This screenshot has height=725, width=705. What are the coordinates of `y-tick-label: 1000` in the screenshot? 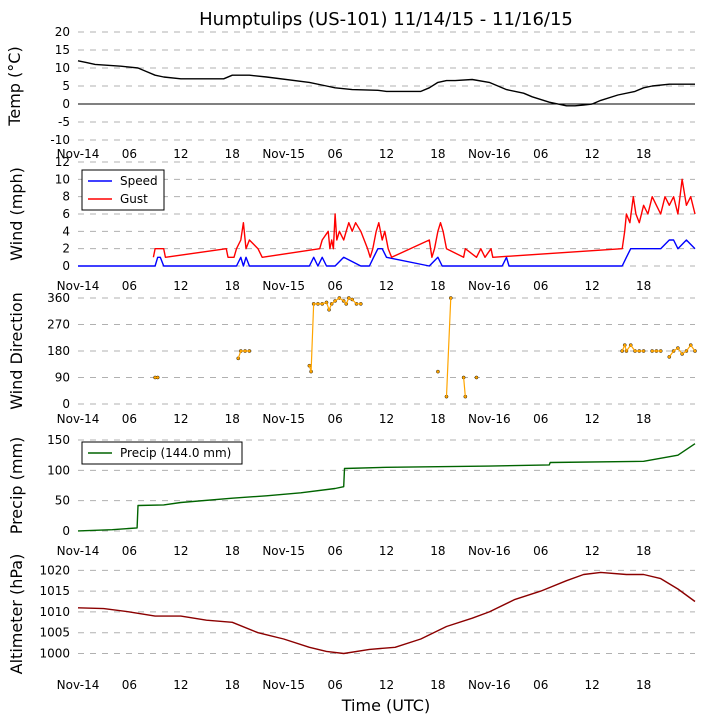 It's located at (54, 654).